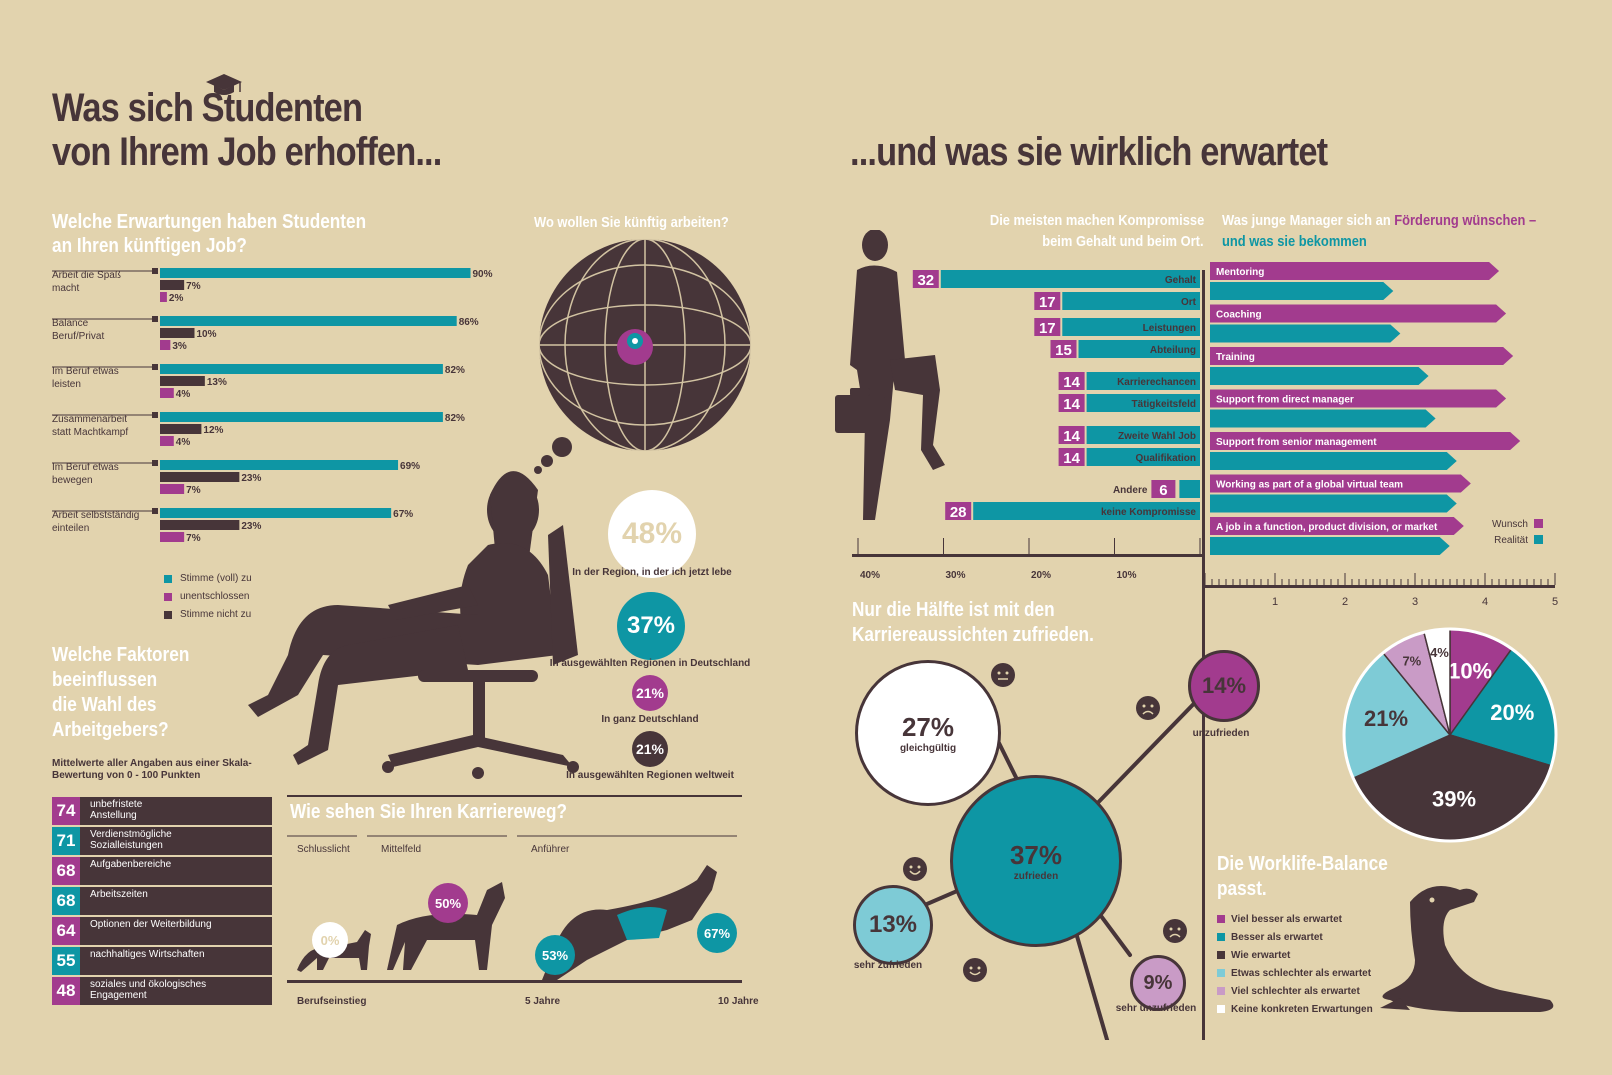 The width and height of the screenshot is (1612, 1075). I want to click on factor-label: nachhaltiges Wirtschaften, so click(147, 954).